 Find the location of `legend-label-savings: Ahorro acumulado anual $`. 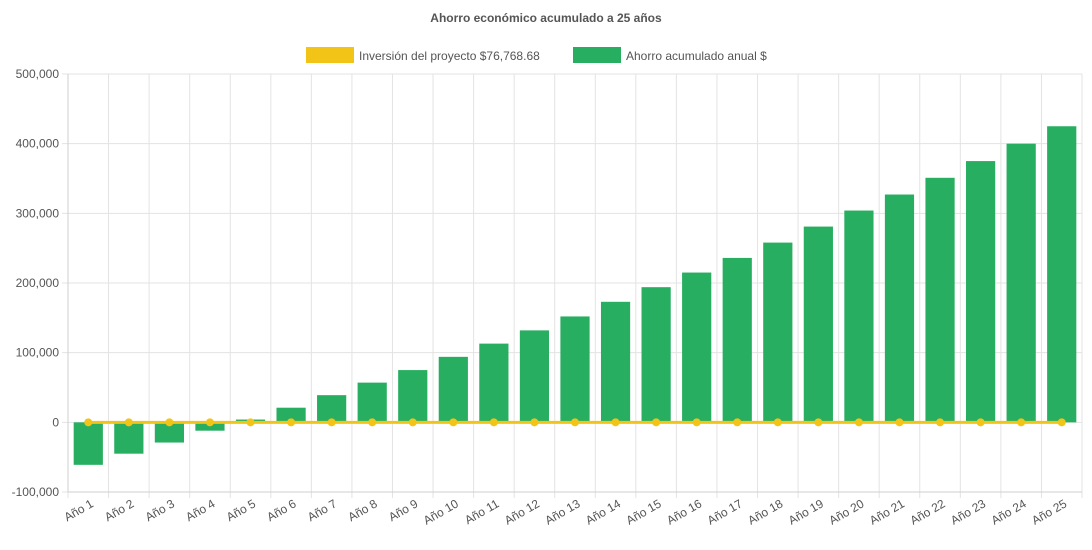

legend-label-savings: Ahorro acumulado anual $ is located at coordinates (696, 56).